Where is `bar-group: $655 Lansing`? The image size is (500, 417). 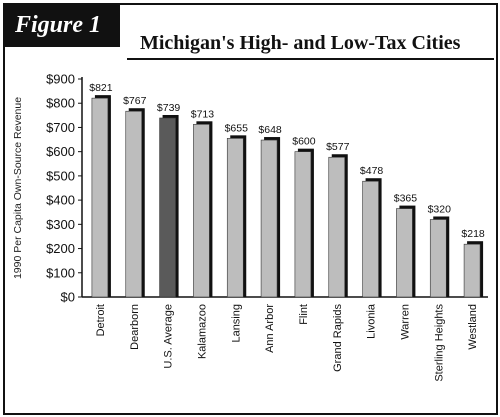
bar-group: $655 Lansing is located at coordinates (237, 232).